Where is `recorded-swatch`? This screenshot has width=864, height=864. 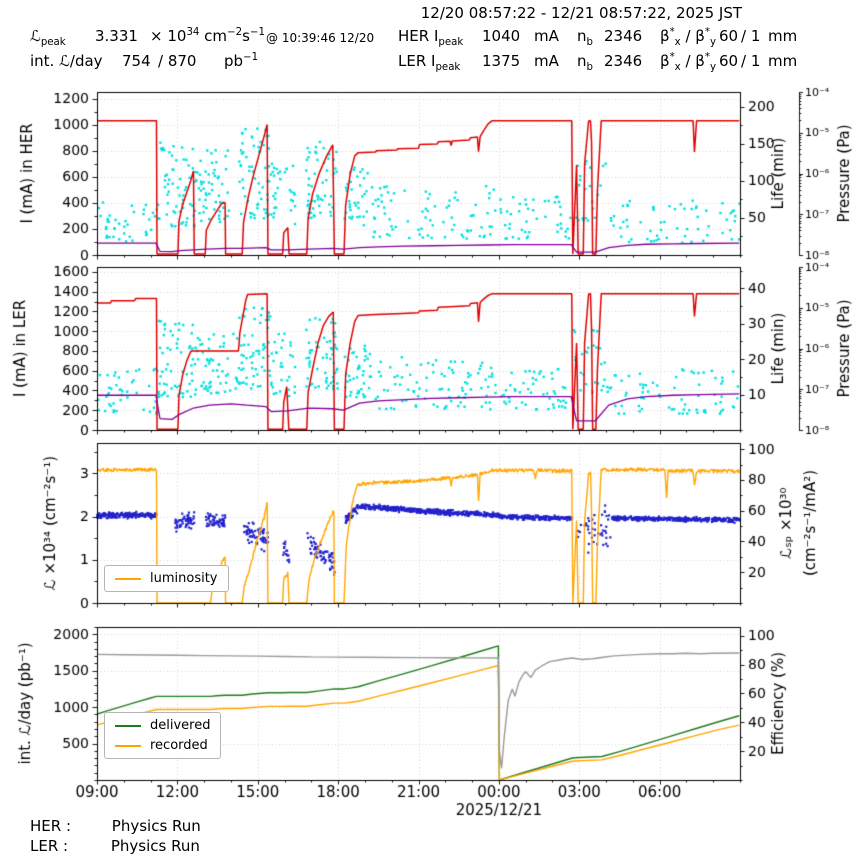 recorded-swatch is located at coordinates (128, 745).